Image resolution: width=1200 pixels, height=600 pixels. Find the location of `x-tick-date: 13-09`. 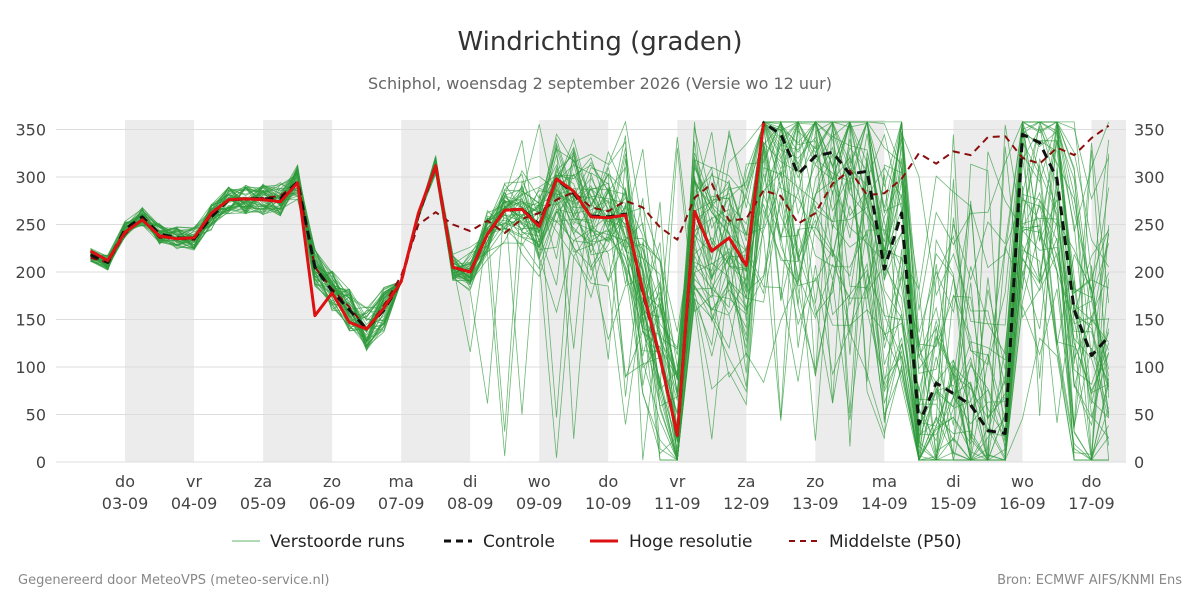

x-tick-date: 13-09 is located at coordinates (815, 503).